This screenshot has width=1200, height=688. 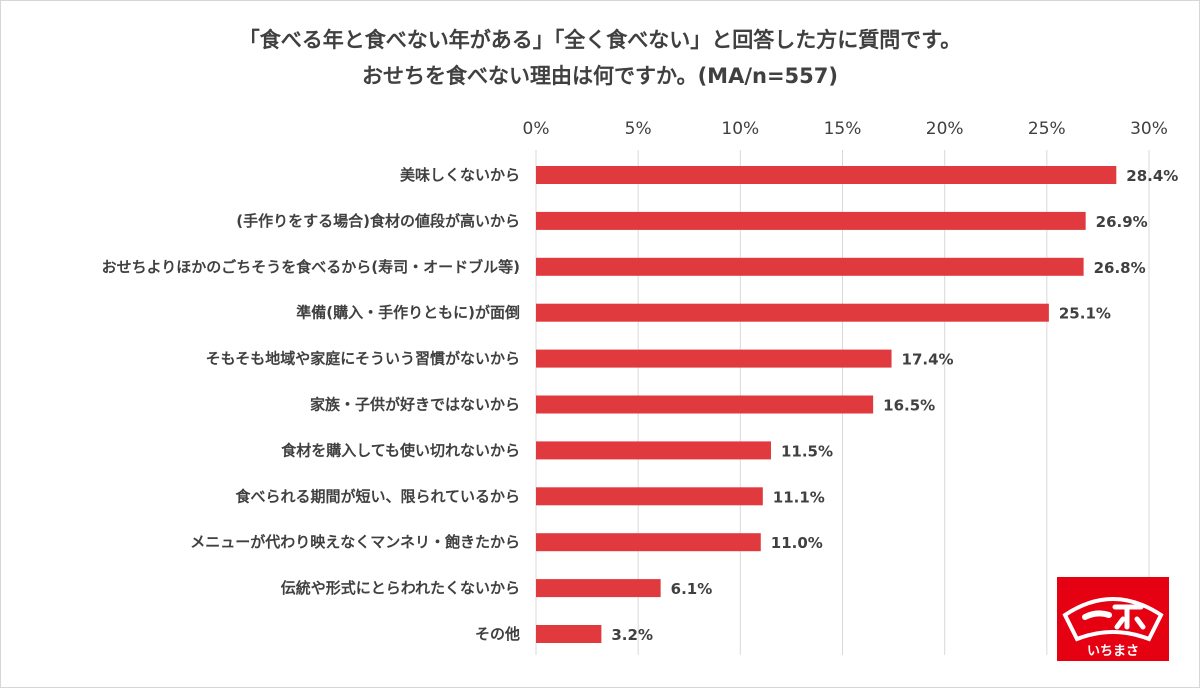 I want to click on category-label: おせちよりほかのごちそうを食べるから(寿司・オードブル等), so click(x=311, y=267).